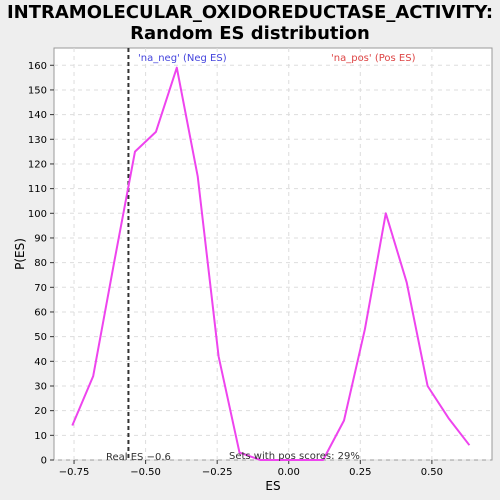 The width and height of the screenshot is (500, 500). Describe the element at coordinates (74, 472) in the screenshot. I see `x-tick-label: −0.75` at that location.